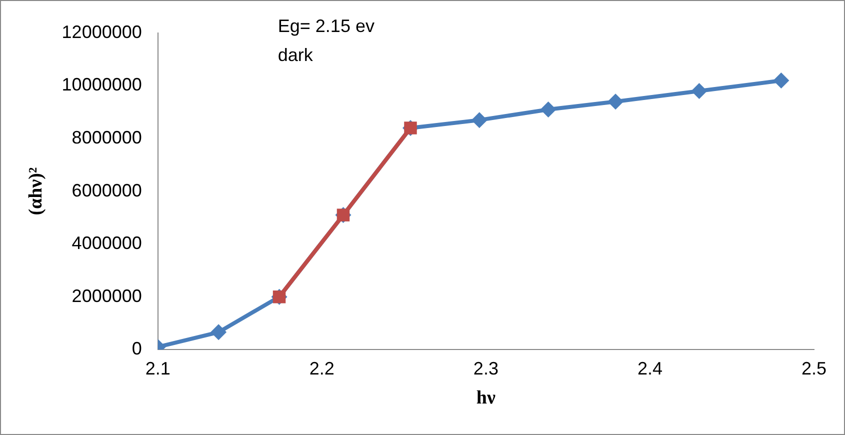 This screenshot has height=435, width=845. Describe the element at coordinates (157, 368) in the screenshot. I see `x-tick-label: 2.1` at that location.